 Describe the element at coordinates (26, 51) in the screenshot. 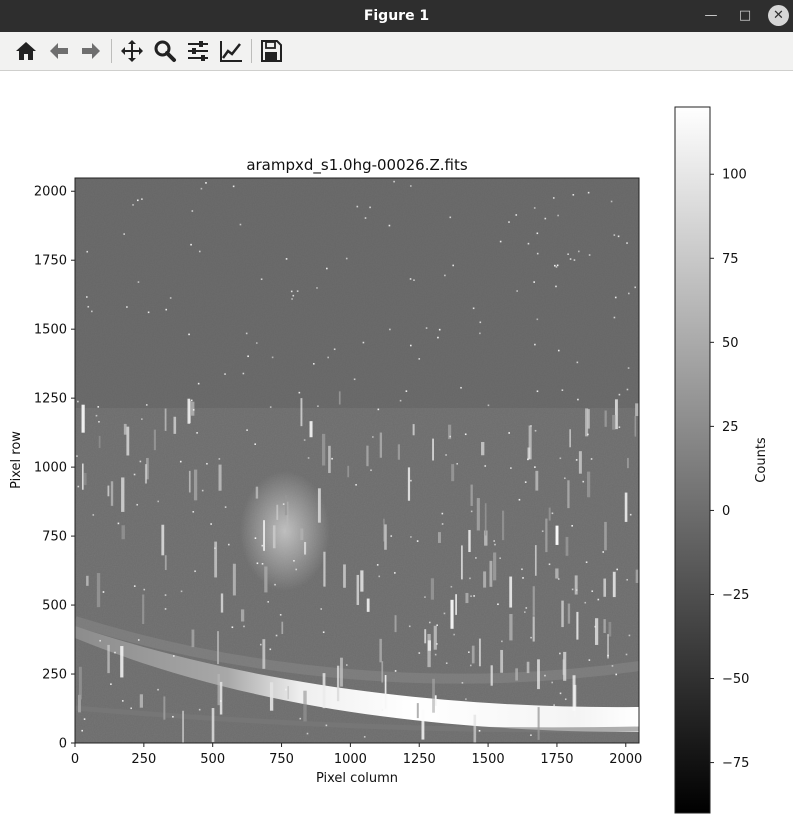

I see `home-button` at that location.